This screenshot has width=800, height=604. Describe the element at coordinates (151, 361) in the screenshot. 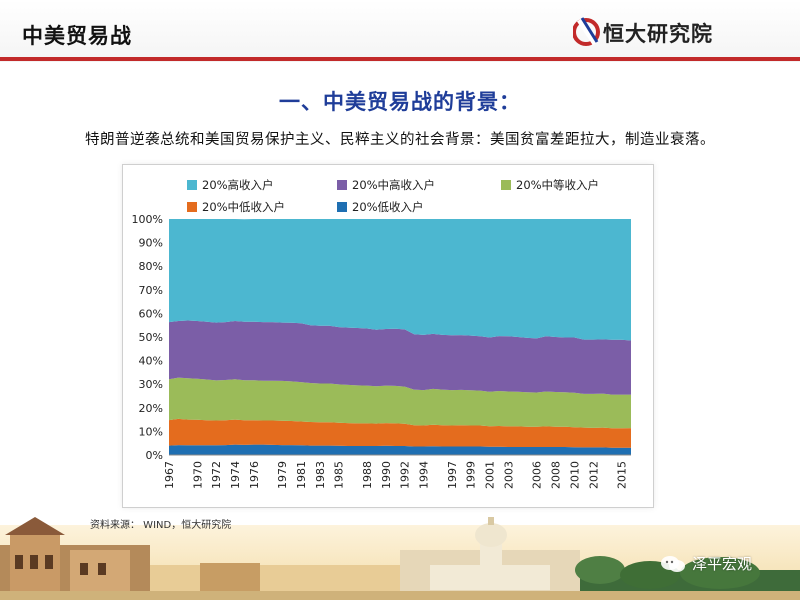

I see `y-tick-label: 40%` at that location.